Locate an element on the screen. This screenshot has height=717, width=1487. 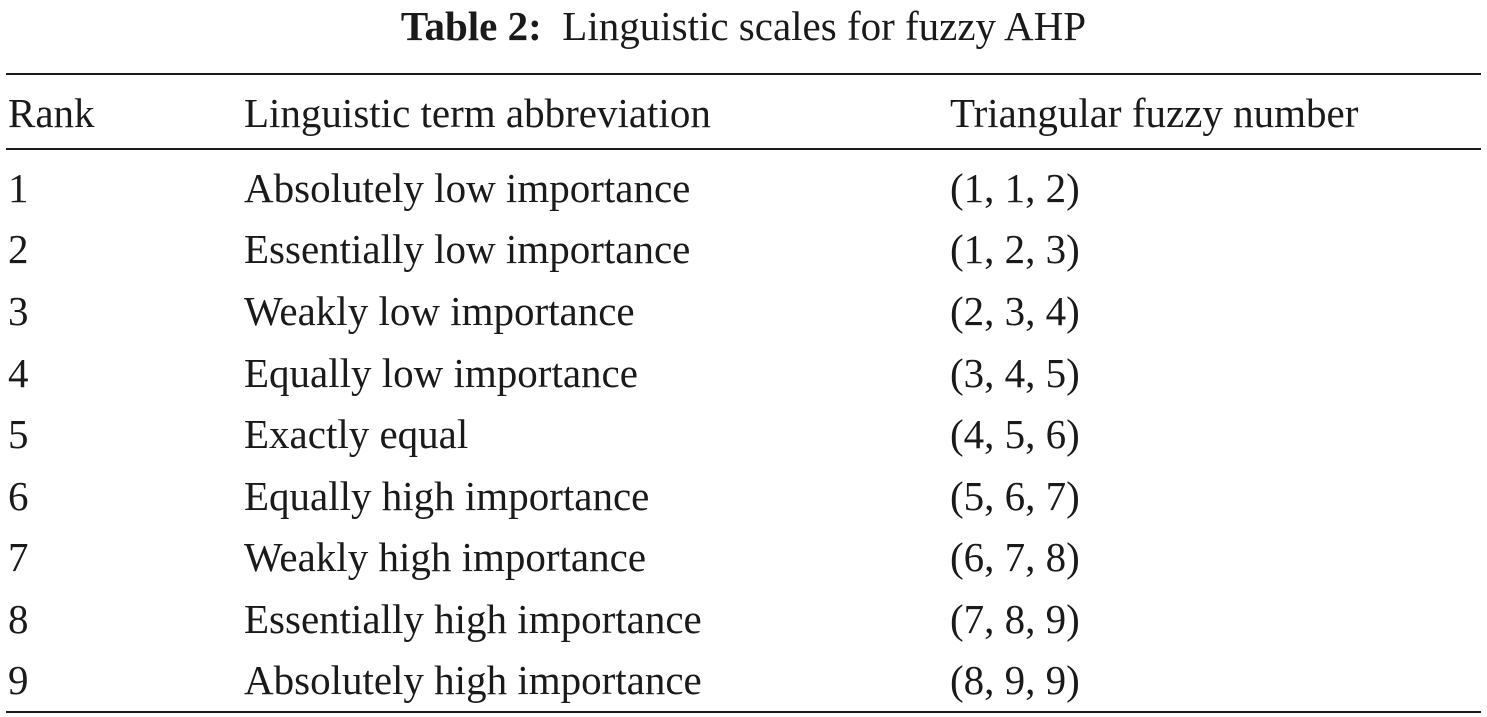
rank-cell: 9 is located at coordinates (18, 680).